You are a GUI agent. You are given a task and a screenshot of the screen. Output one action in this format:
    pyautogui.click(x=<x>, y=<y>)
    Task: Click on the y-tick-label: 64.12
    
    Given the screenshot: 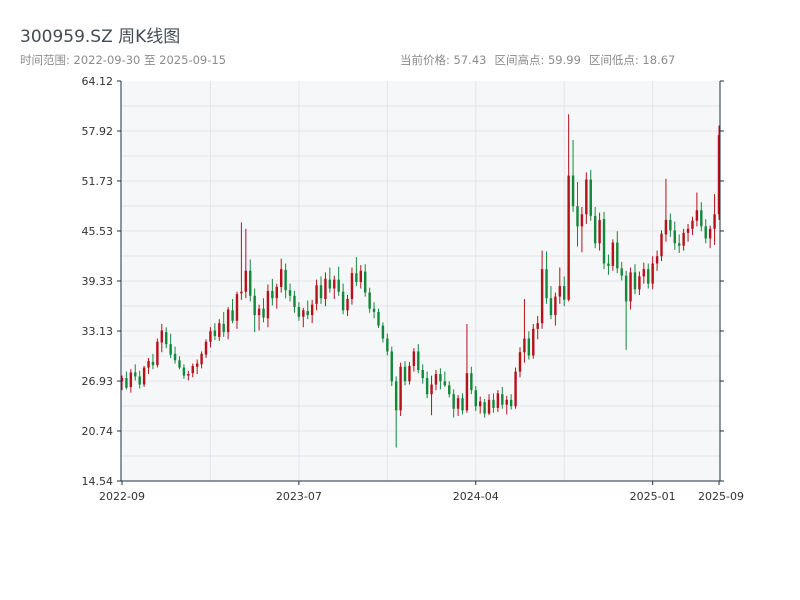 What is the action you would take?
    pyautogui.click(x=98, y=81)
    